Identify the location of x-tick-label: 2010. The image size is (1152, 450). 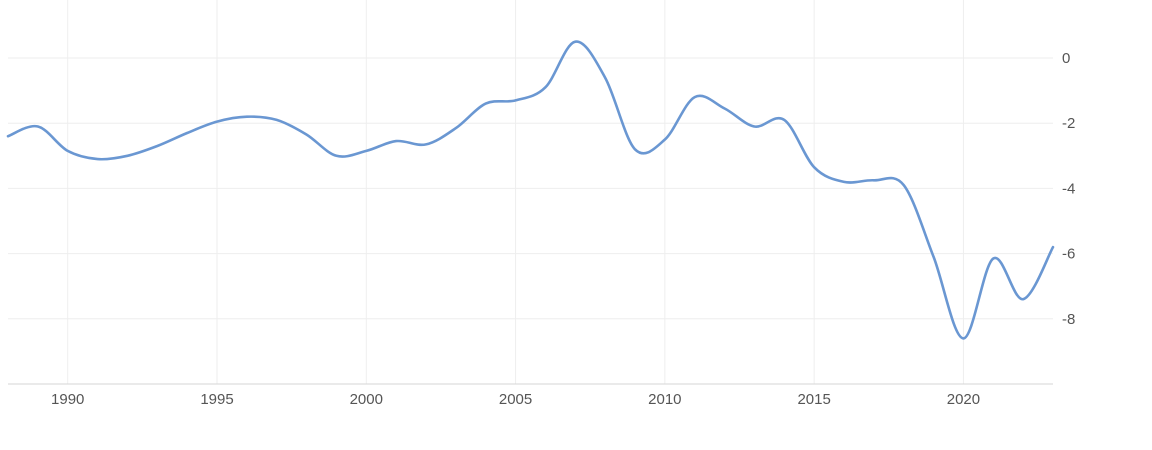
(664, 399).